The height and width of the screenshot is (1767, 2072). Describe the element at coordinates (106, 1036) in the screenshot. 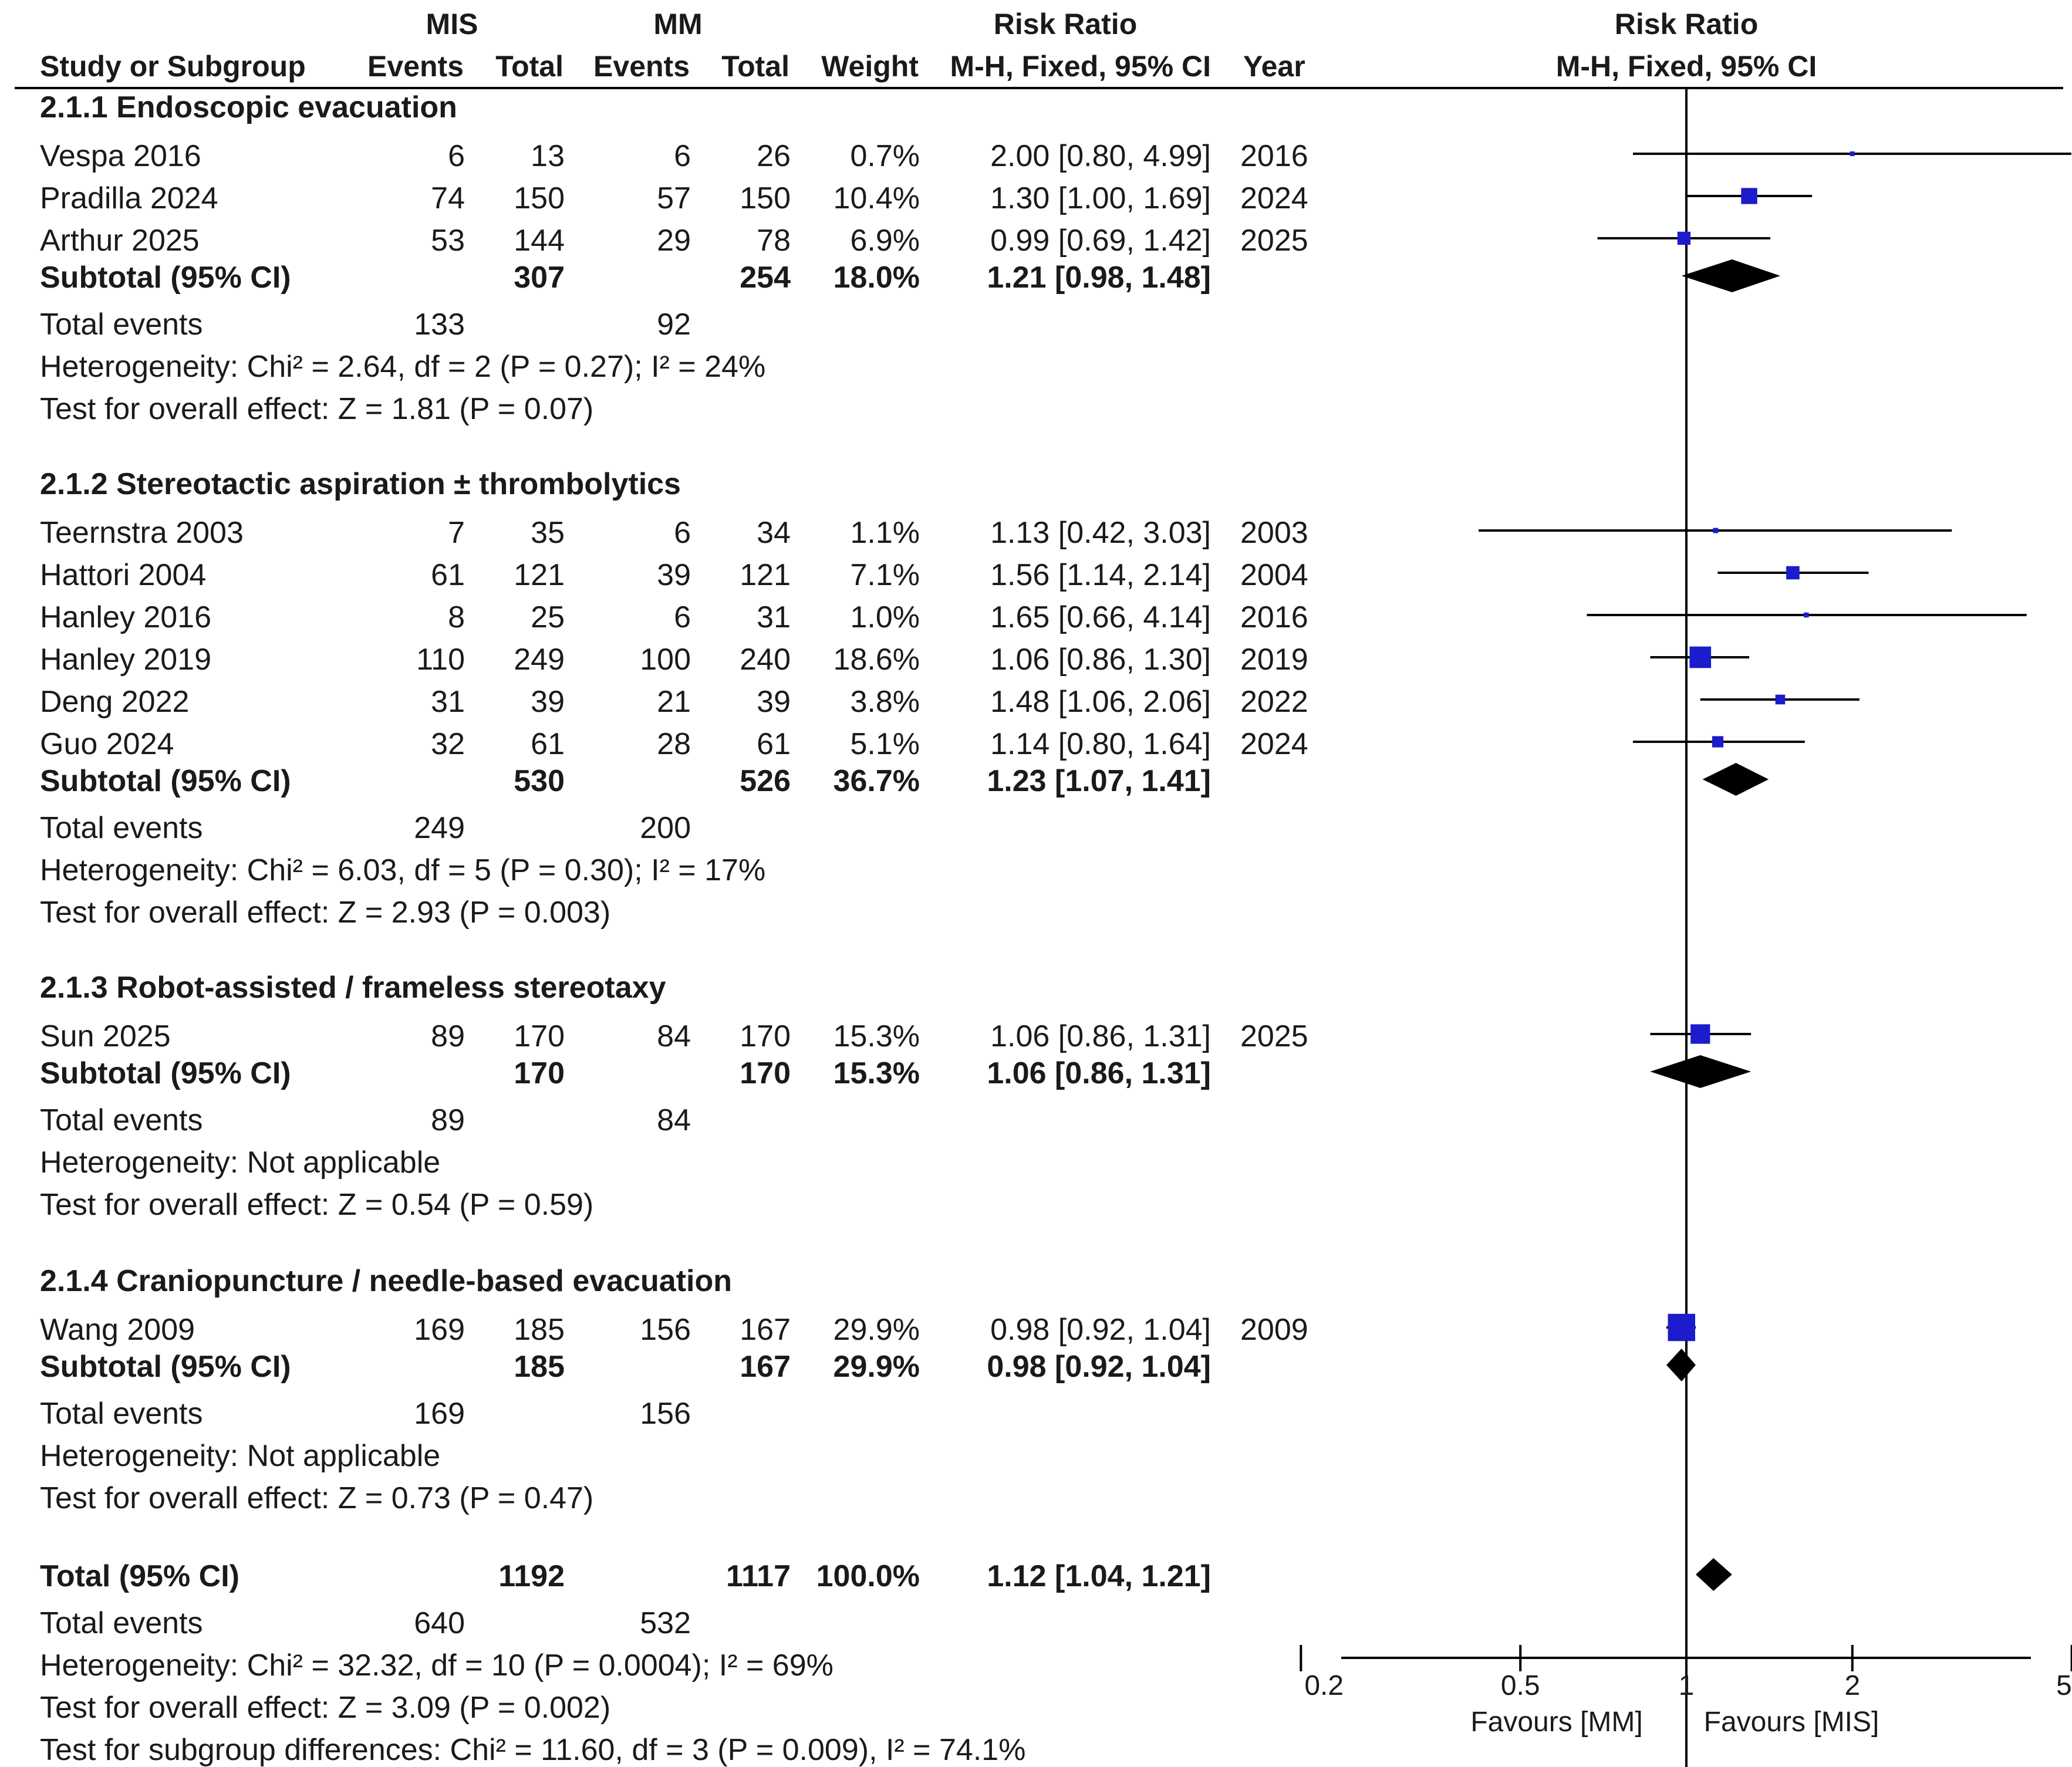

I see `study-name: Sun 2025` at that location.